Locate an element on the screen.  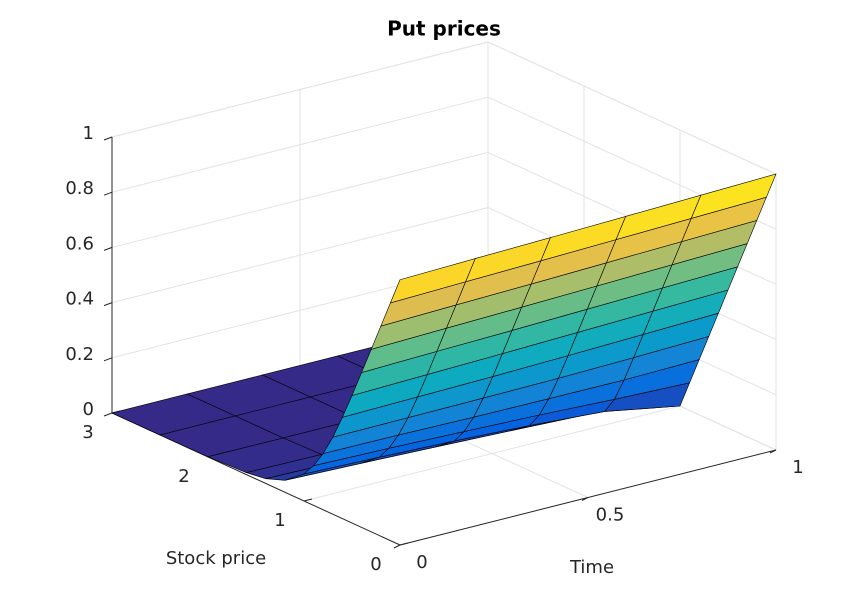
chart-title: Put prices is located at coordinates (444, 29).